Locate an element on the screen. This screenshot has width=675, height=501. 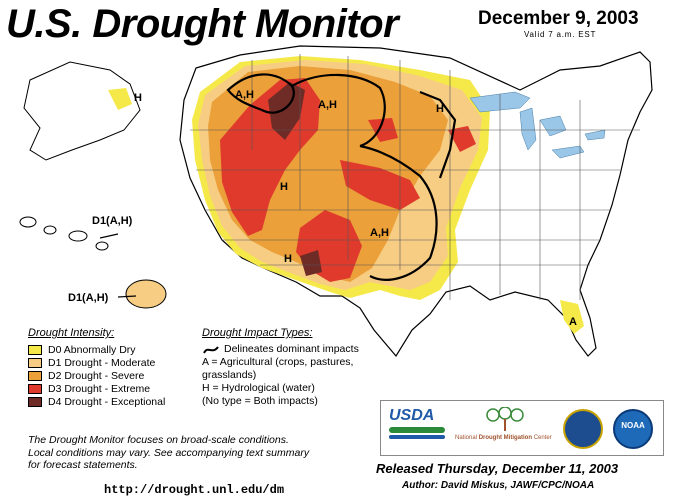
usda-logo: USDA is located at coordinates (417, 427).